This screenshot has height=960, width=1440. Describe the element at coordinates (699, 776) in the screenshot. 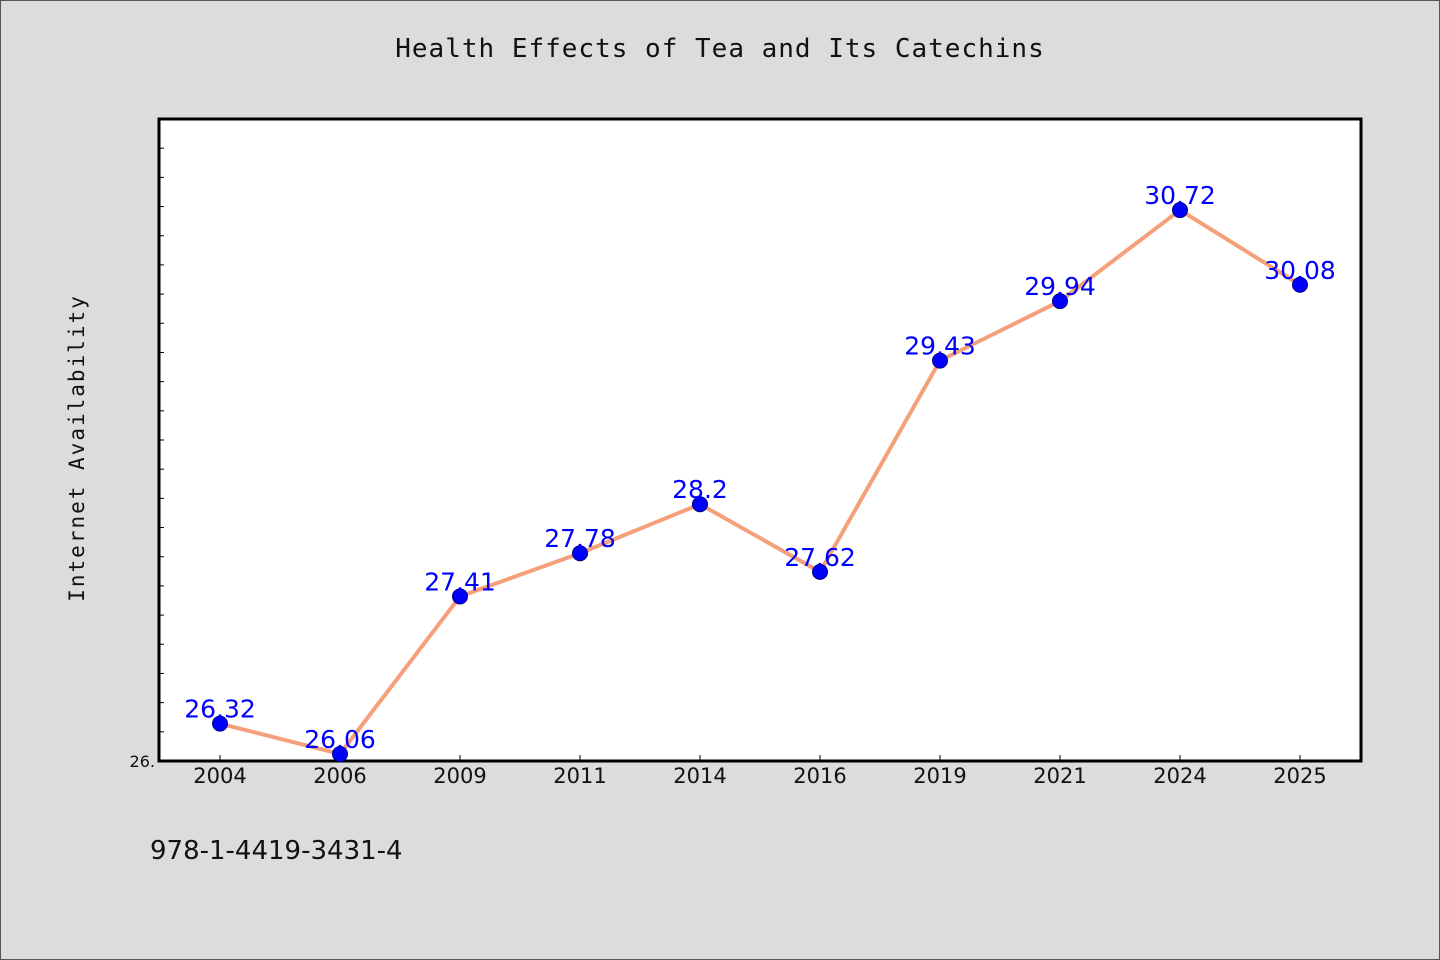

I see `x-tick-label: 2014` at that location.